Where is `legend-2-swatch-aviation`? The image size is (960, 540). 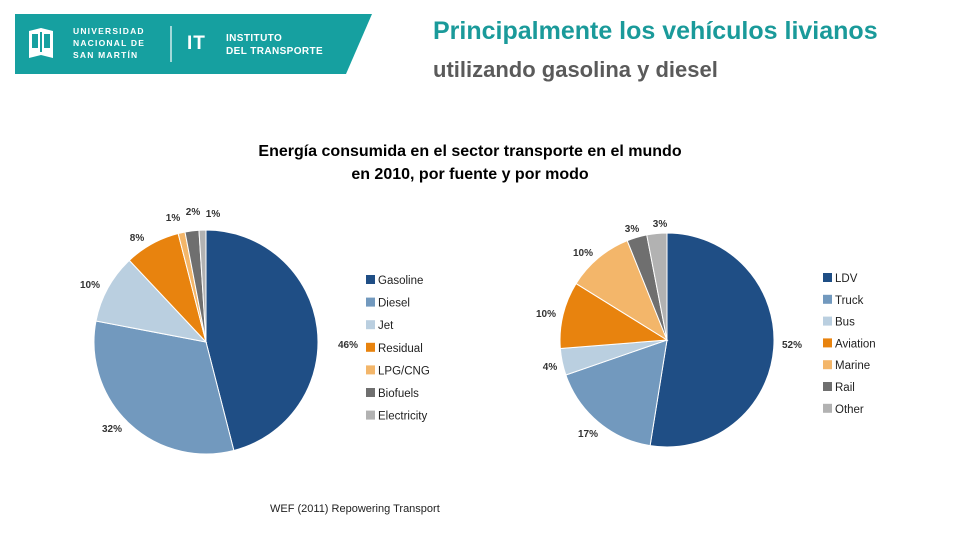
legend-2-swatch-aviation is located at coordinates (827, 343).